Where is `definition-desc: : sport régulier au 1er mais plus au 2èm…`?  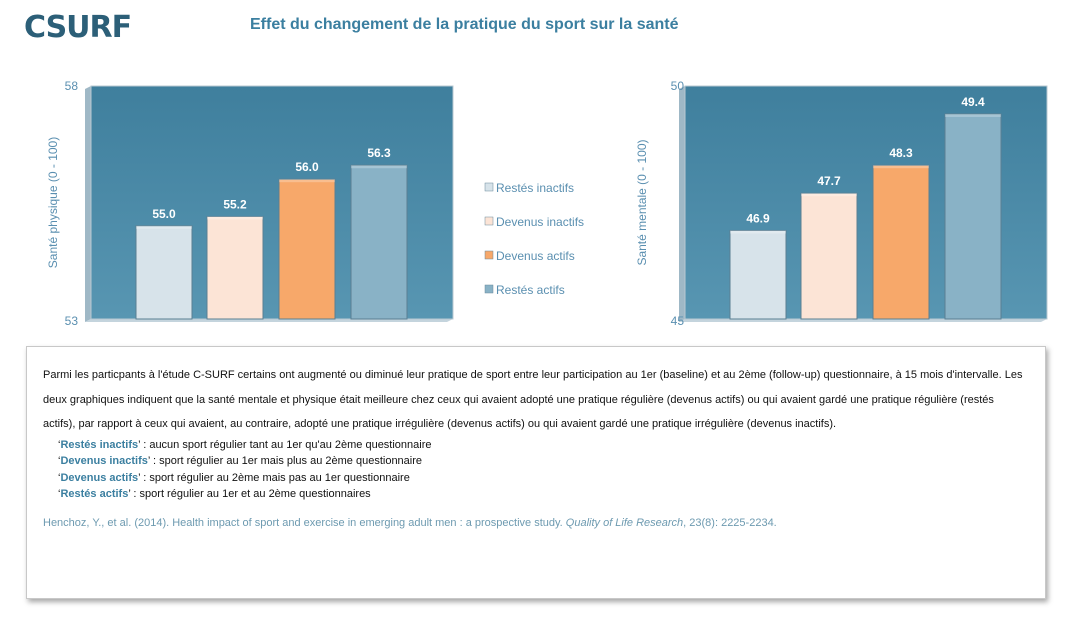
definition-desc: : sport régulier au 1er mais plus au 2èm… is located at coordinates (286, 461).